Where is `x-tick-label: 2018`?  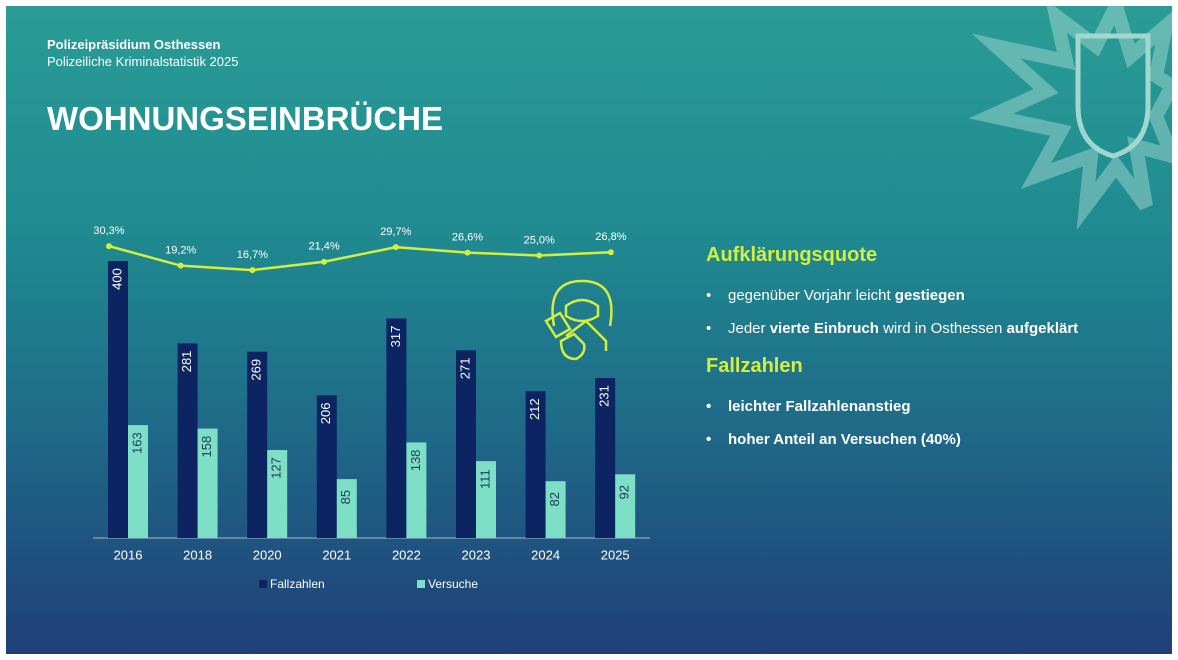 x-tick-label: 2018 is located at coordinates (197, 554).